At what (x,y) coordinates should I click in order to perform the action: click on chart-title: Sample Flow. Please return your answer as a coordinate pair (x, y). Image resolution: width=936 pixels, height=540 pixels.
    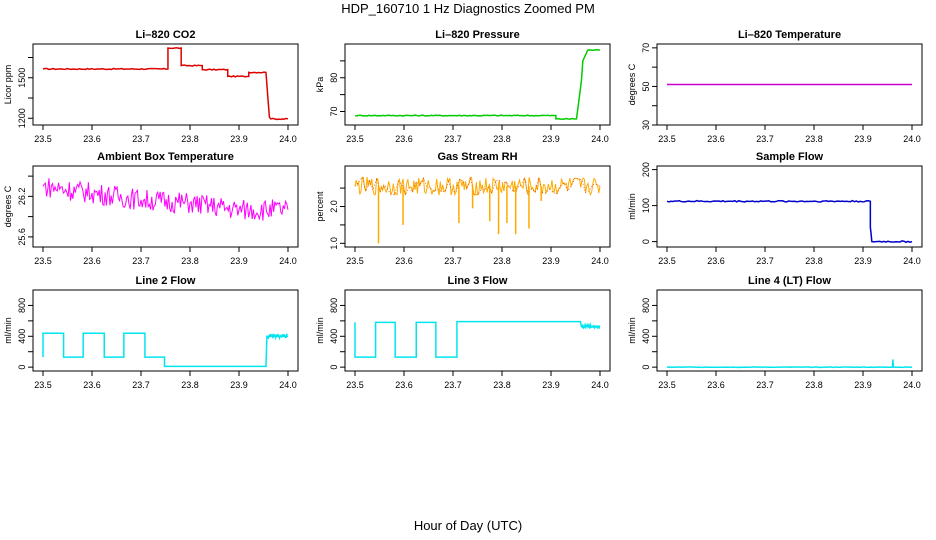
    Looking at the image, I should click on (790, 157).